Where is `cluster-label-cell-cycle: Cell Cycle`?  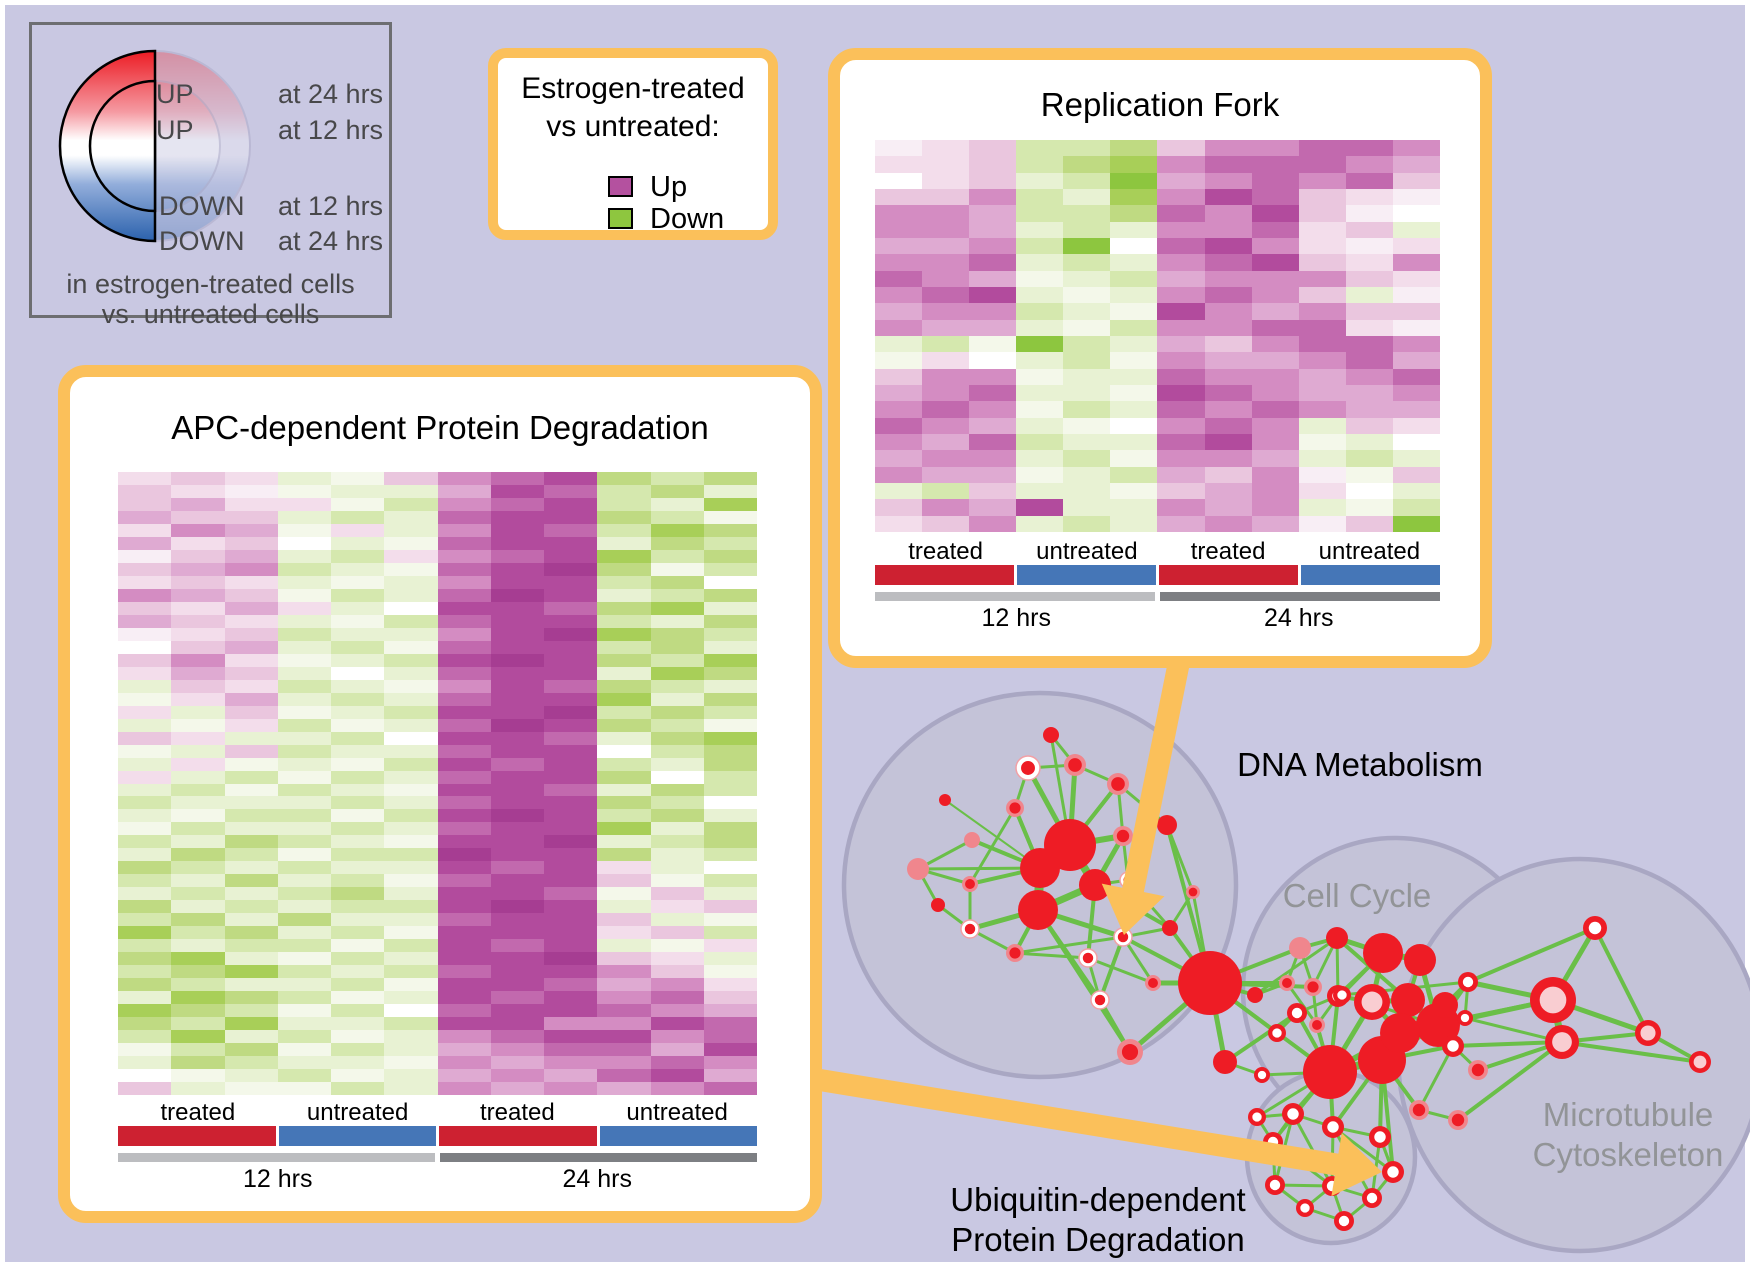
cluster-label-cell-cycle: Cell Cycle is located at coordinates (1357, 895).